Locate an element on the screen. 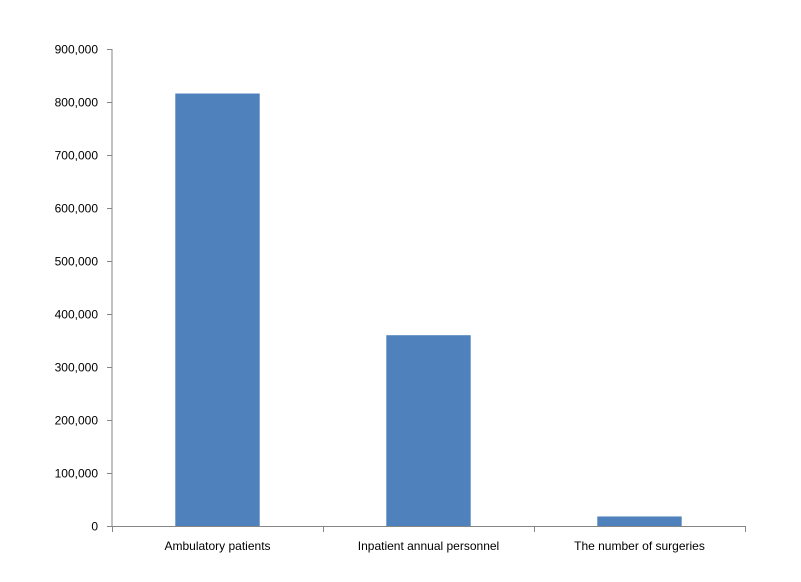  y-tick-label: 500,000 is located at coordinates (77, 262).